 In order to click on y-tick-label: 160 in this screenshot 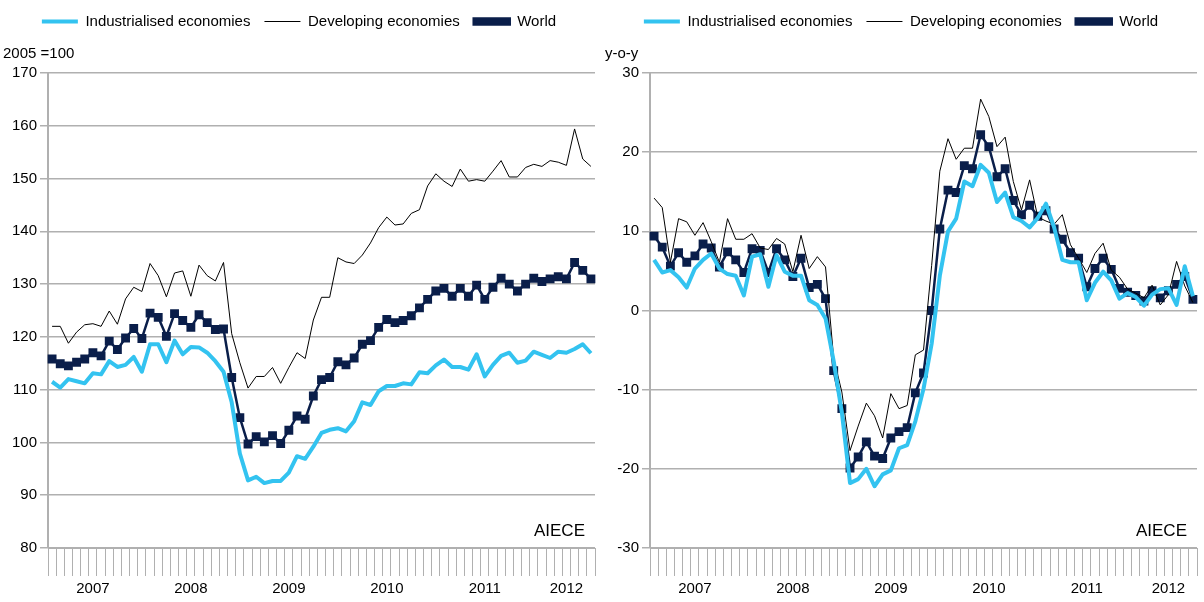, I will do `click(24, 124)`.